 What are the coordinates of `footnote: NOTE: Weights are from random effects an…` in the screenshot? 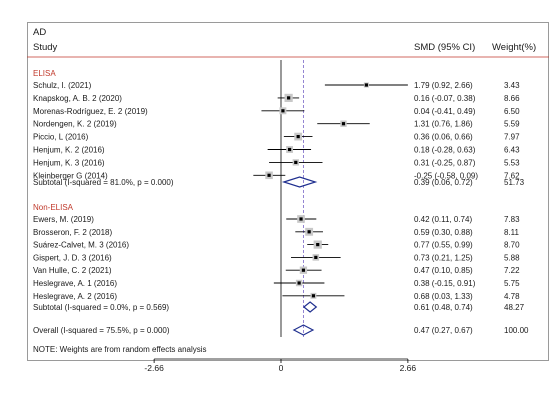 It's located at (120, 349).